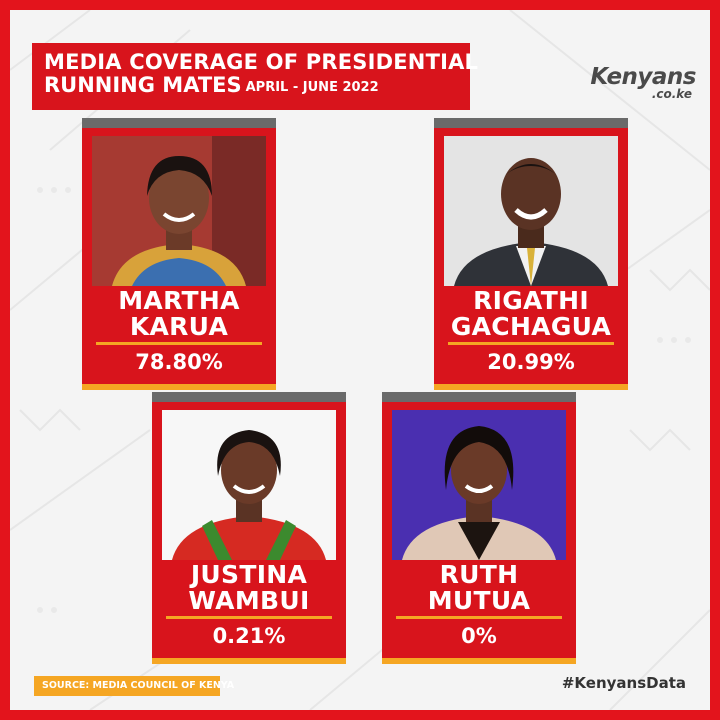 The width and height of the screenshot is (720, 720). I want to click on coverage-value: 0%, so click(479, 636).